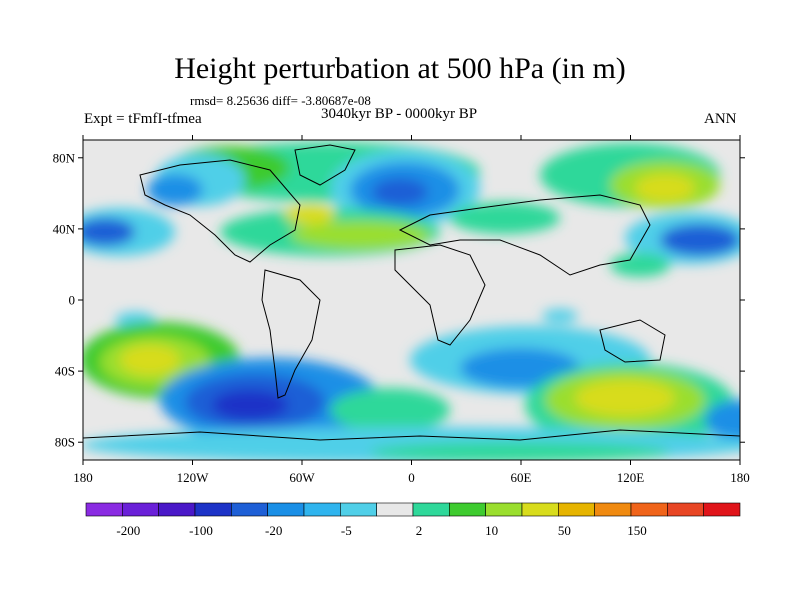 Image resolution: width=800 pixels, height=600 pixels. What do you see at coordinates (720, 119) in the screenshot?
I see `season-label: ANN` at bounding box center [720, 119].